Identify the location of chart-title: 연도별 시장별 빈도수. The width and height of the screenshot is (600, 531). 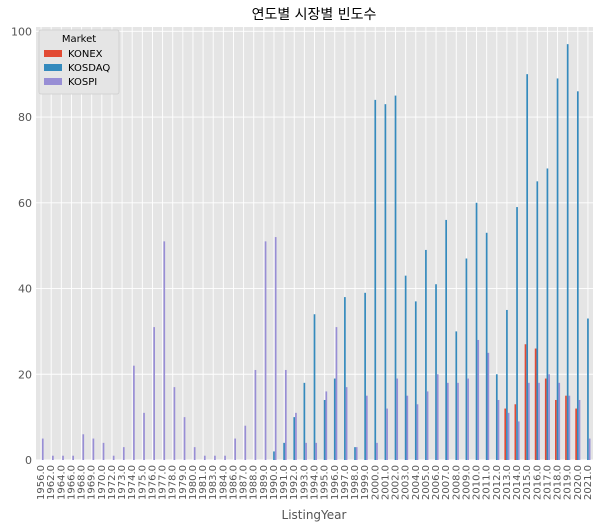
(314, 15).